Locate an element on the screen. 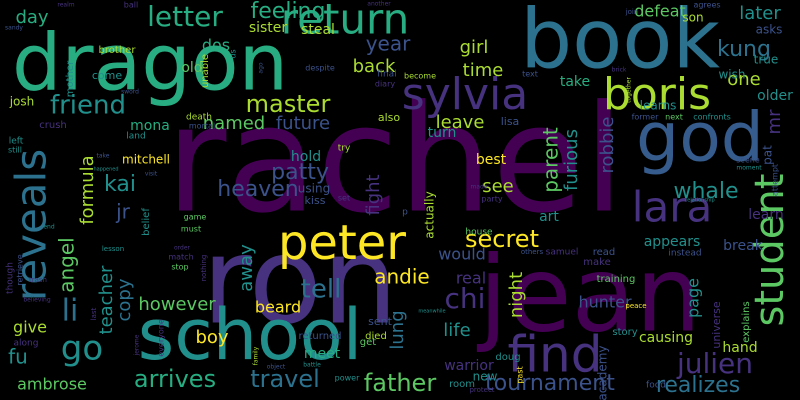  word-hold: hold is located at coordinates (306, 157).